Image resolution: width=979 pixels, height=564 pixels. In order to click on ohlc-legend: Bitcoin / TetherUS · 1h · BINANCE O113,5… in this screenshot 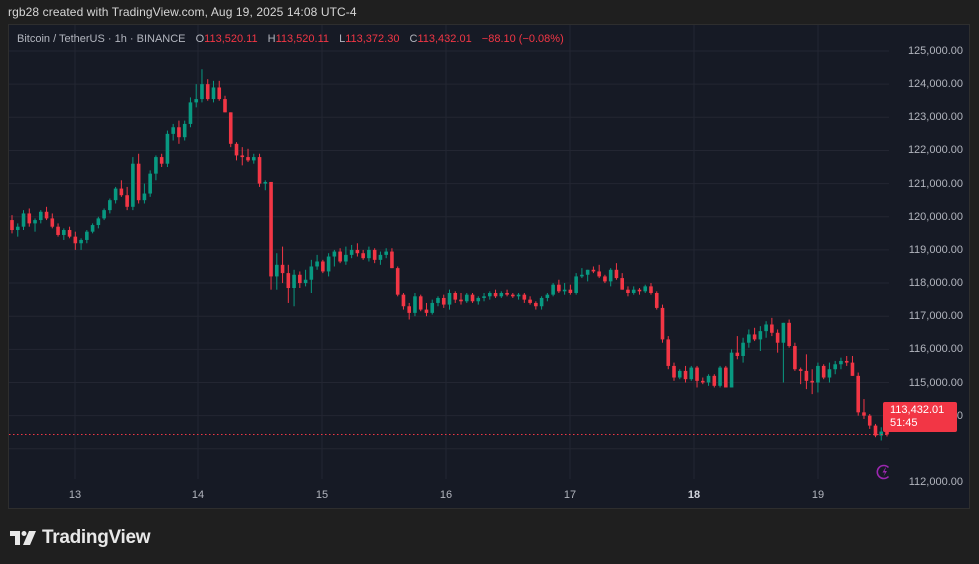, I will do `click(290, 39)`.